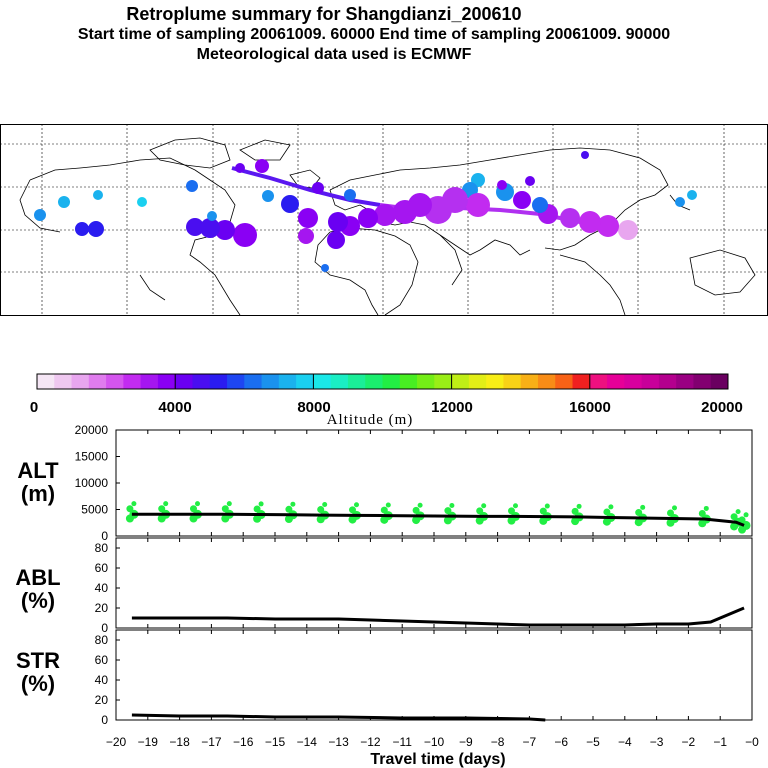 This screenshot has height=768, width=768. I want to click on str-unit: (%), so click(38, 683).